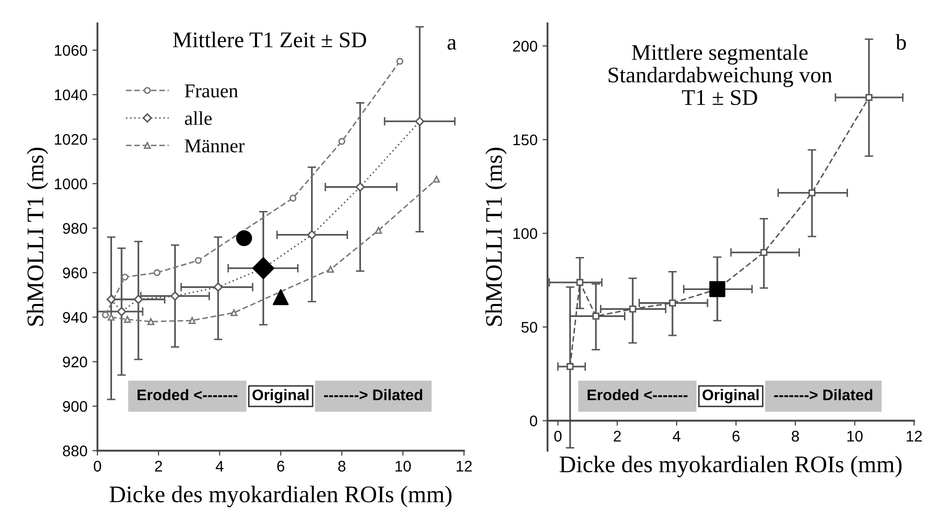 The height and width of the screenshot is (521, 928). Describe the element at coordinates (75, 362) in the screenshot. I see `y-tick-label: 920` at that location.